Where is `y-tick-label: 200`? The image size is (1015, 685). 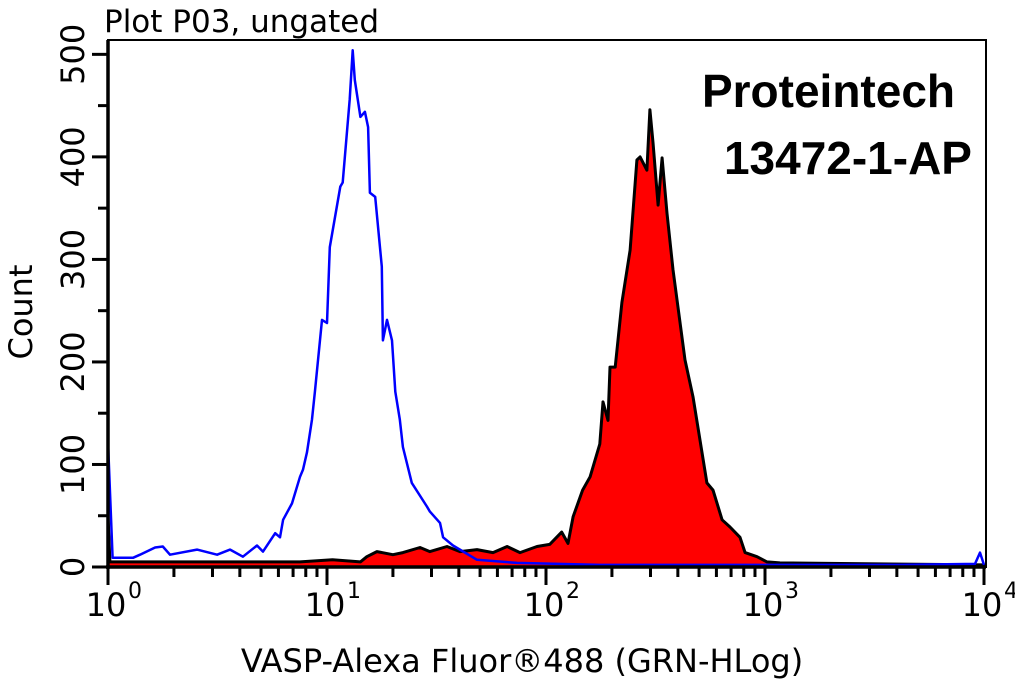
y-tick-label: 200 is located at coordinates (73, 361).